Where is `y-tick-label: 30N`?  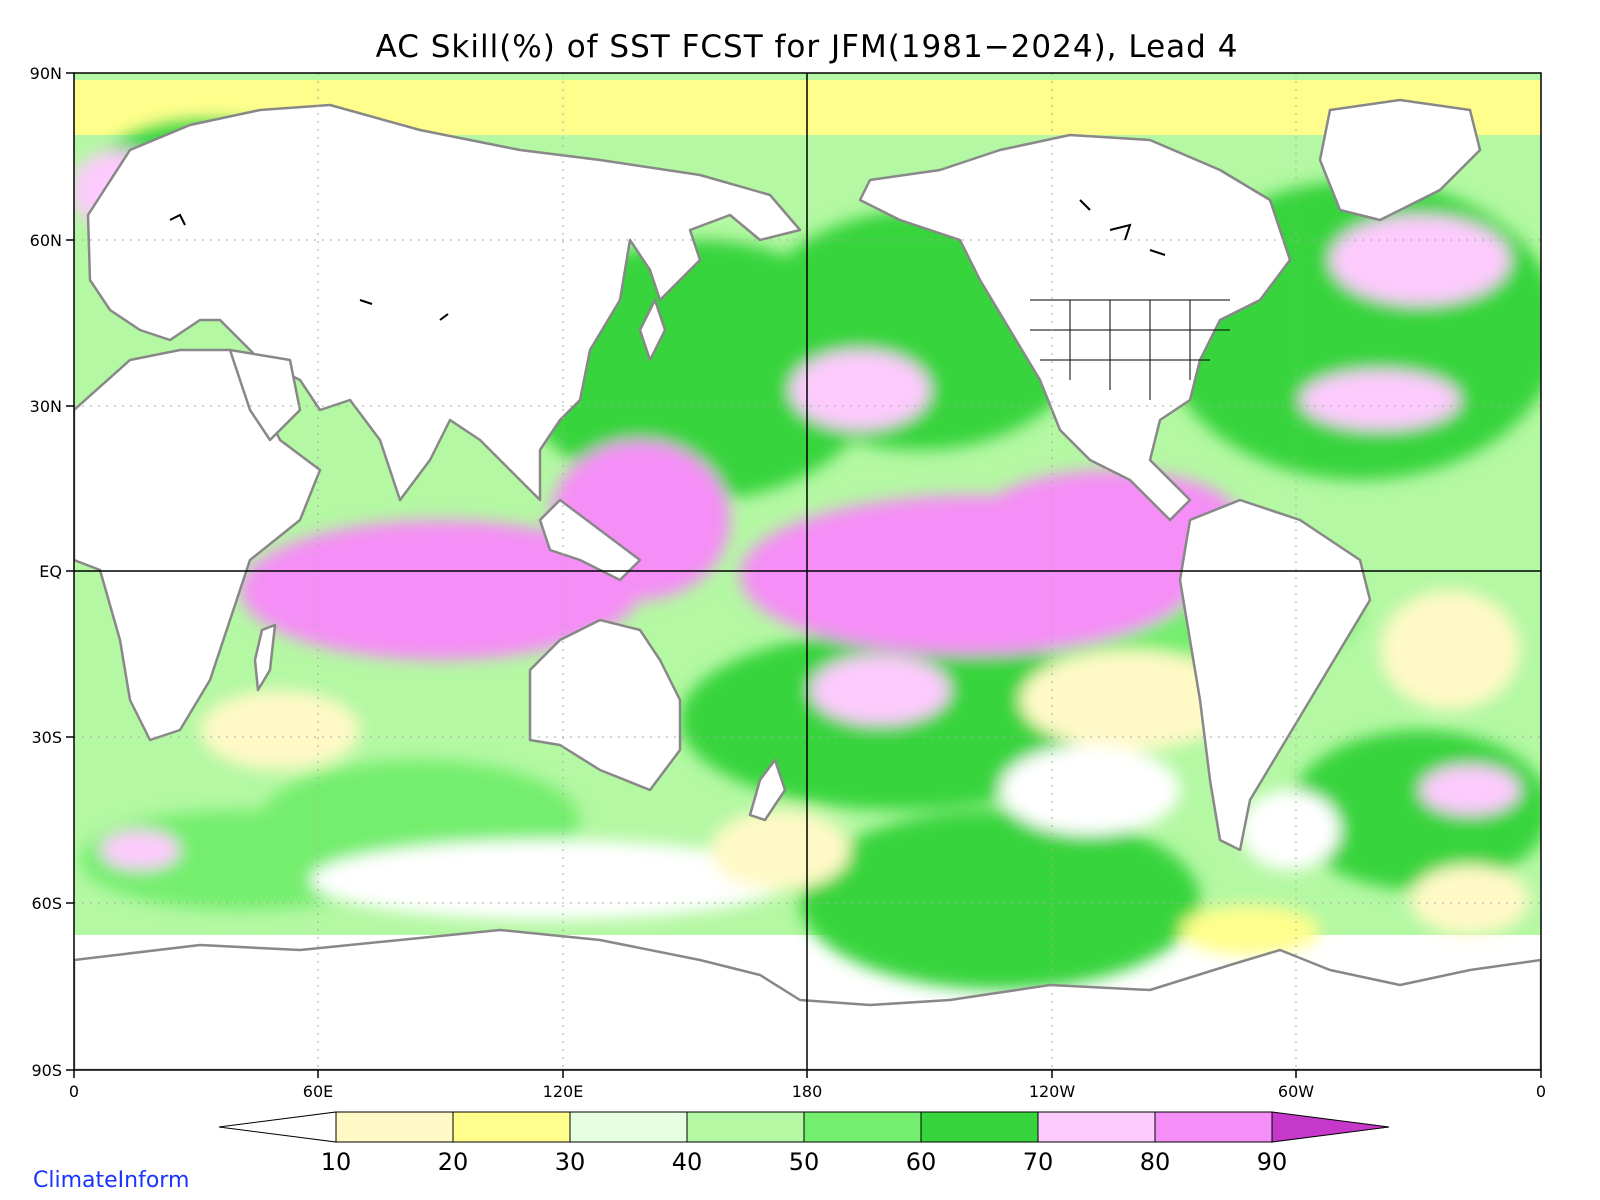 y-tick-label: 30N is located at coordinates (46, 406).